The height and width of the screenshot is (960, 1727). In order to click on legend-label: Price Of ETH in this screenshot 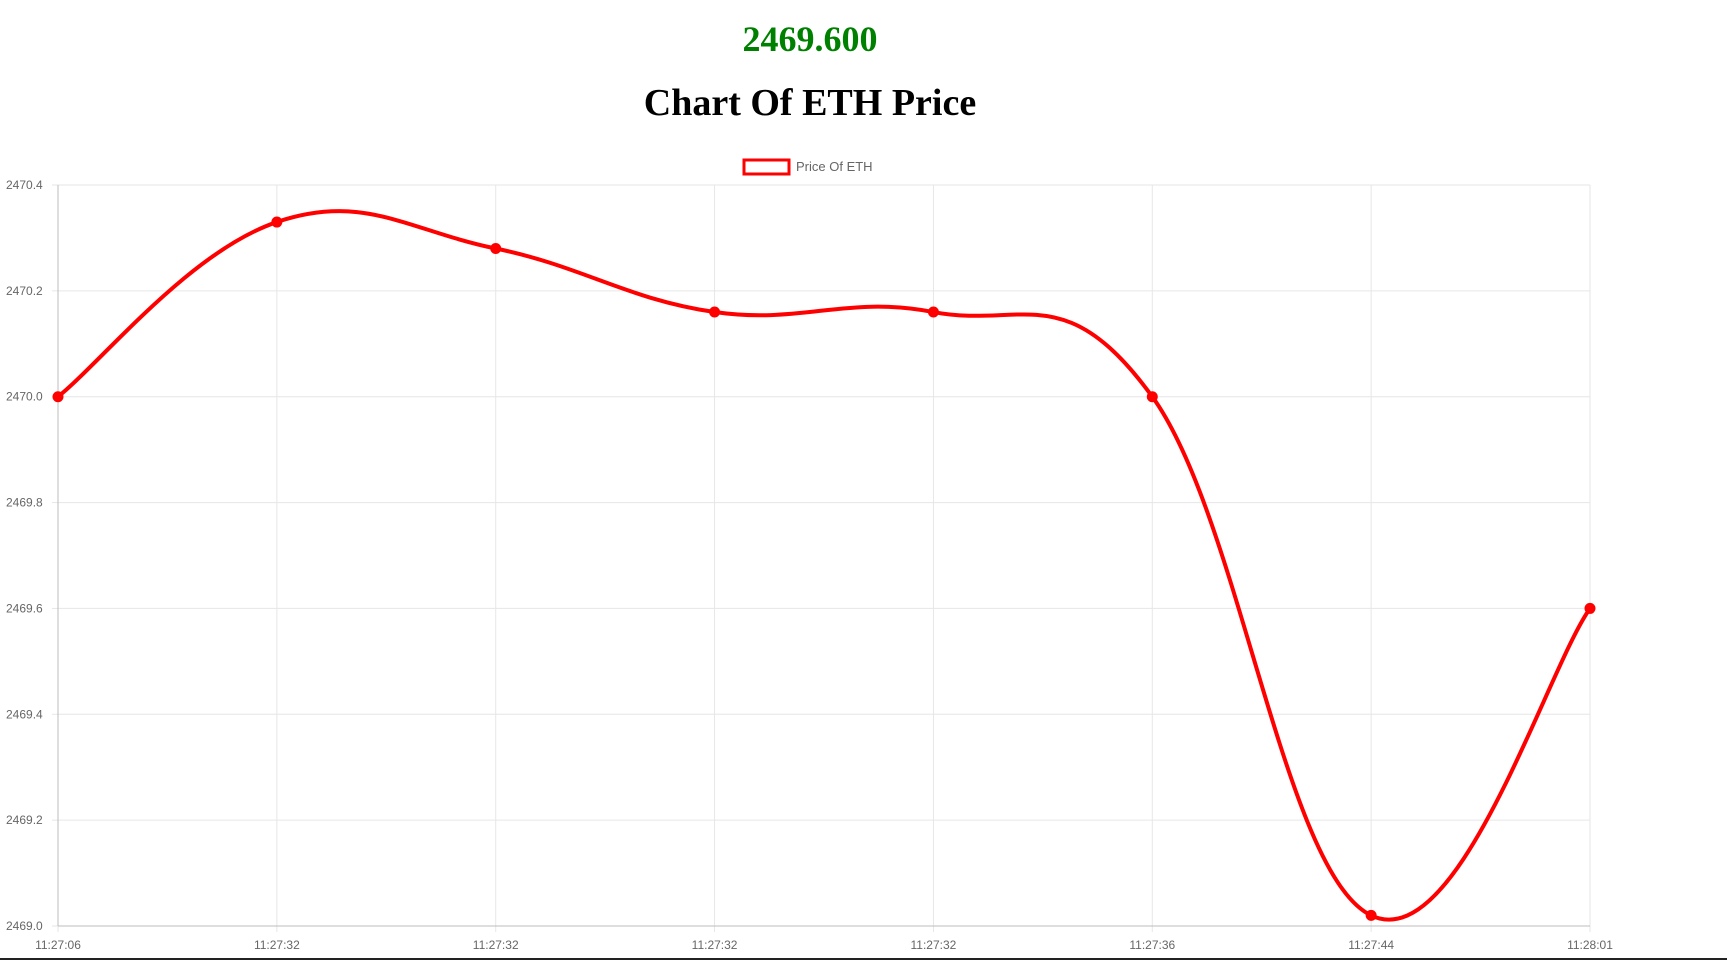, I will do `click(834, 166)`.